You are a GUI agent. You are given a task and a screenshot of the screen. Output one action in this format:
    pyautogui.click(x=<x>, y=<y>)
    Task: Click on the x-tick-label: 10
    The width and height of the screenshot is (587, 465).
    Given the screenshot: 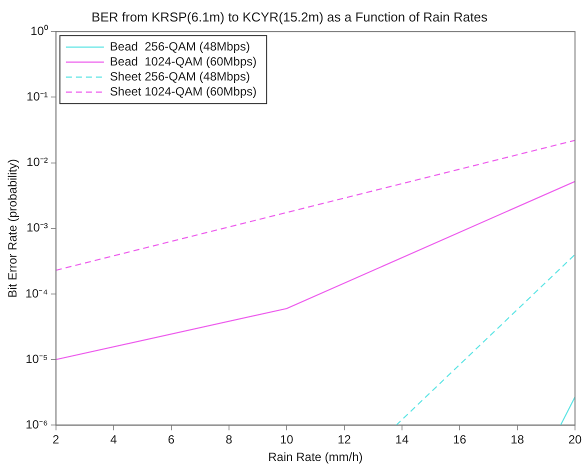 What is the action you would take?
    pyautogui.click(x=287, y=439)
    